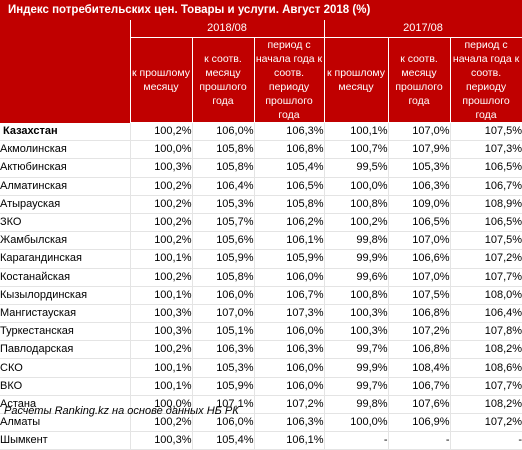 This screenshot has width=522, height=450. What do you see at coordinates (289, 314) in the screenshot?
I see `cell-value: 107,3%` at bounding box center [289, 314].